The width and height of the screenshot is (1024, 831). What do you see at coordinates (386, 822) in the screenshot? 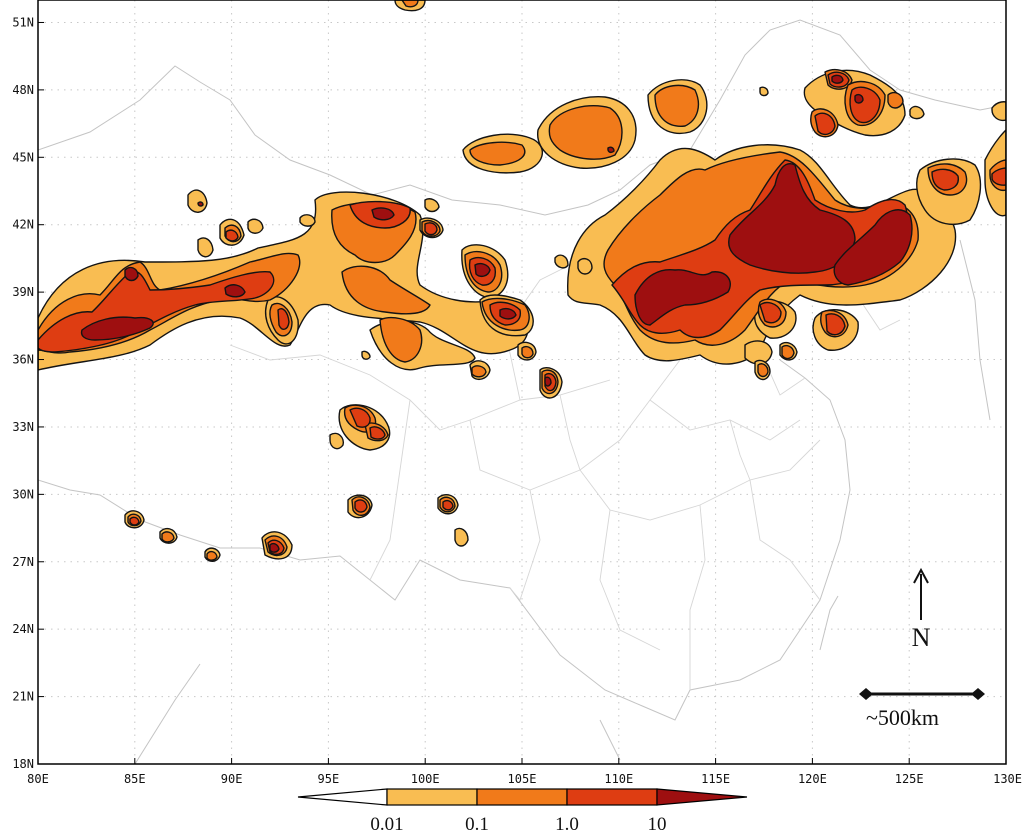
I see `colorbar-label-1: 0.01` at bounding box center [386, 822].